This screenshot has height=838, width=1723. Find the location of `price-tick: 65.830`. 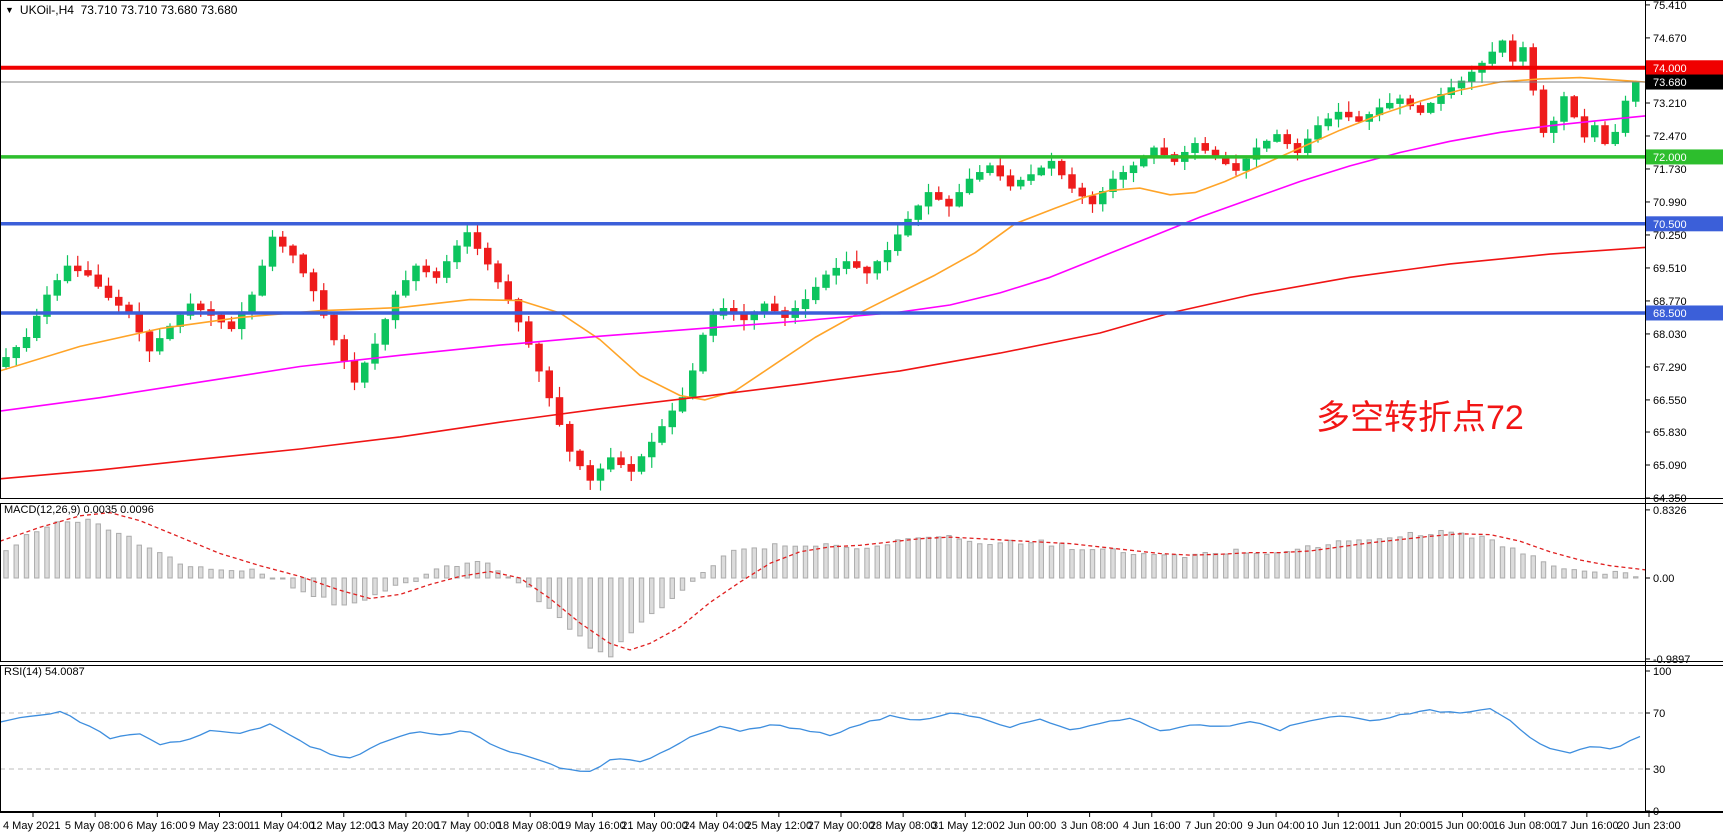

price-tick: 65.830 is located at coordinates (1670, 433).